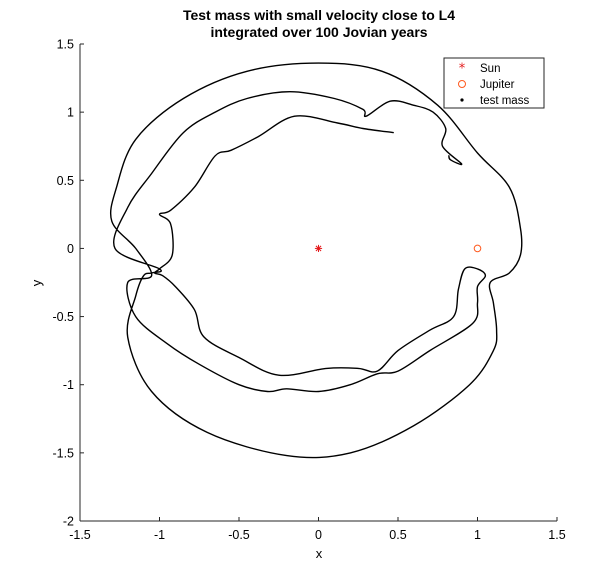 The image size is (616, 586). I want to click on x-ticks: -1.5 -1 -0.5 0 0.5 1 1.5, so click(317, 529).